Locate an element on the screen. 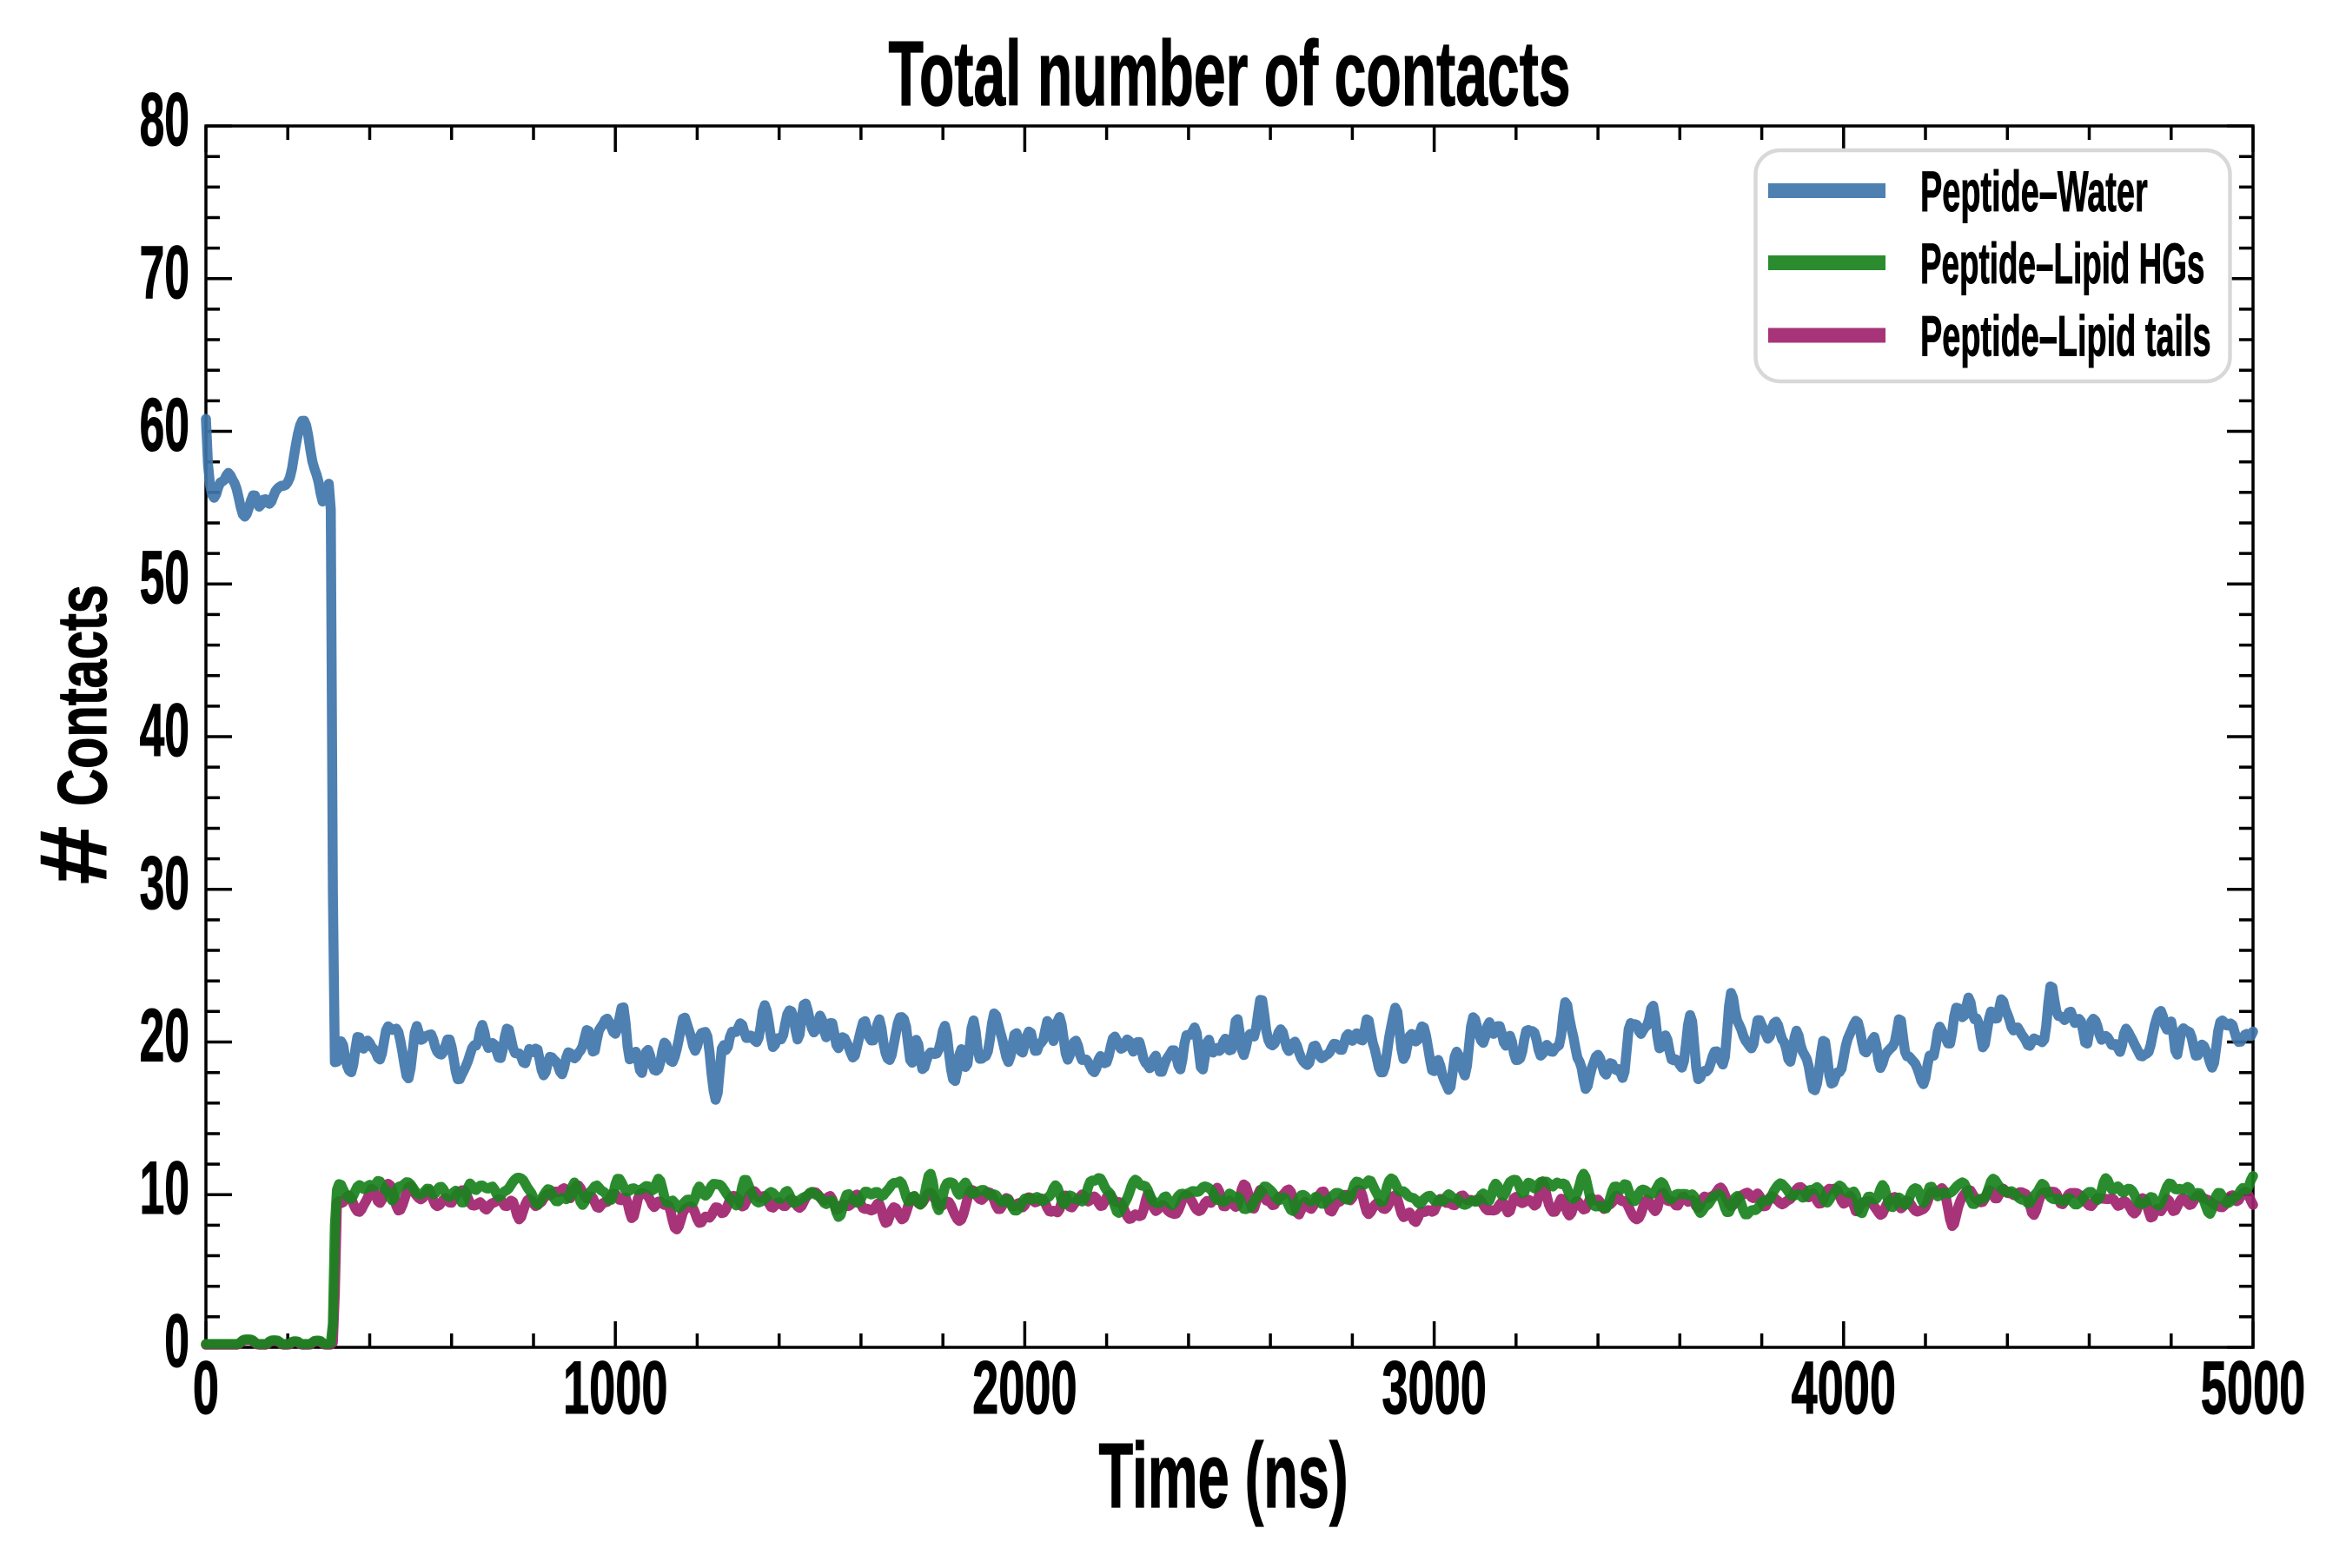 This screenshot has width=2346, height=1568. svg-text: 10 is located at coordinates (165, 1189).